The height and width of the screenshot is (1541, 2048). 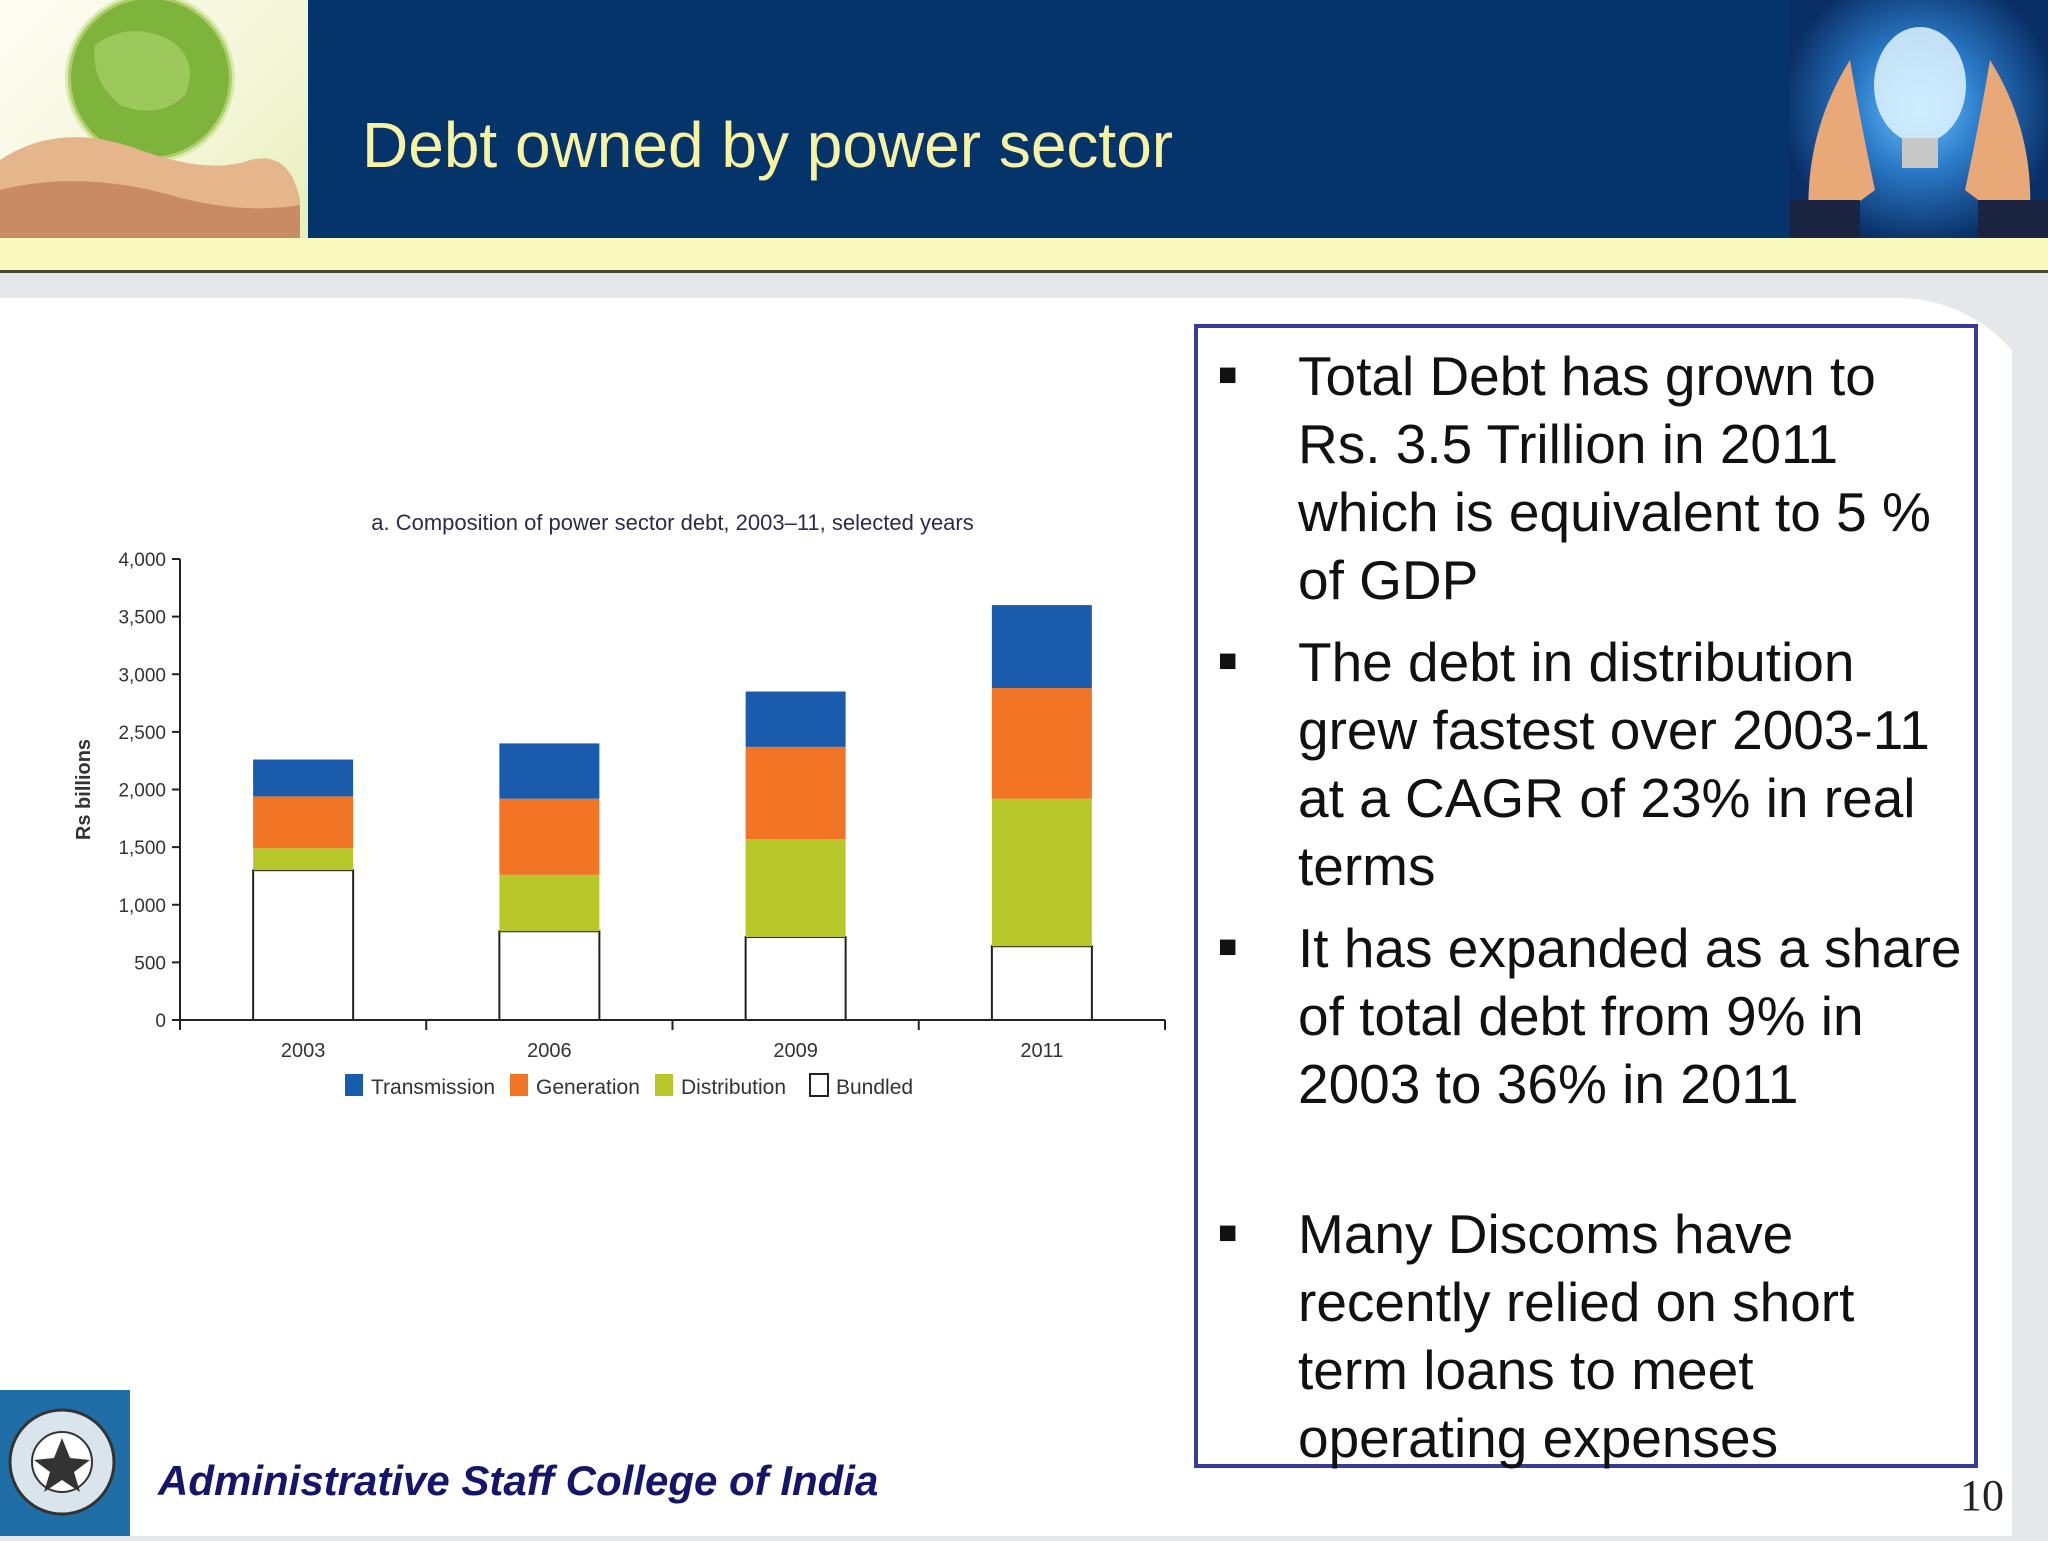 What do you see at coordinates (1041, 872) in the screenshot?
I see `bar-distribution-2011` at bounding box center [1041, 872].